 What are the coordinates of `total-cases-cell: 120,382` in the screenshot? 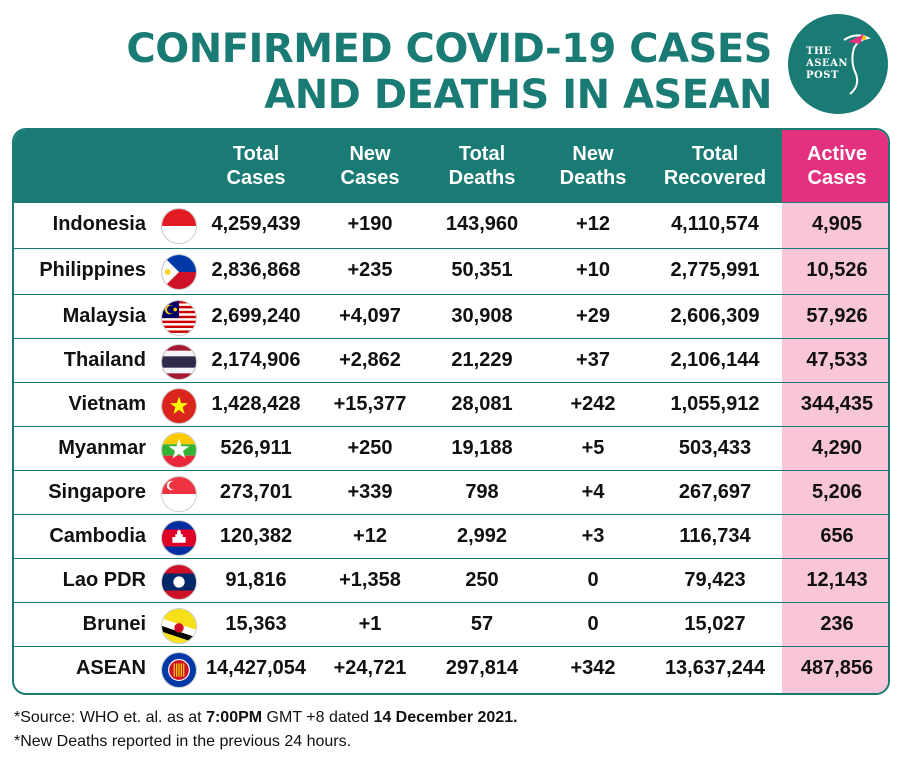 It's located at (256, 536).